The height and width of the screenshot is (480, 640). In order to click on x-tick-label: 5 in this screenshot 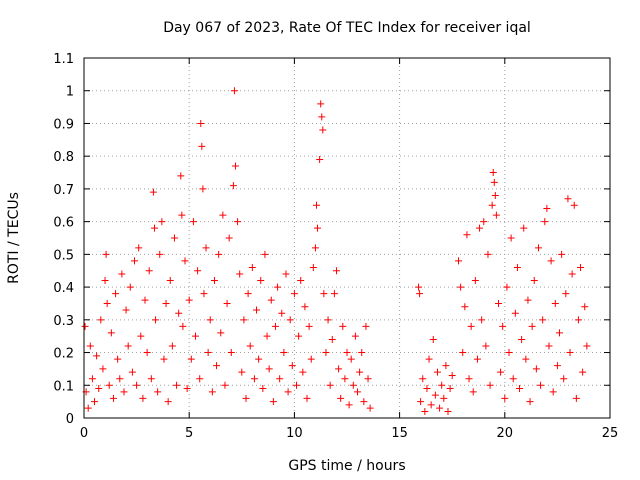, I will do `click(189, 433)`.